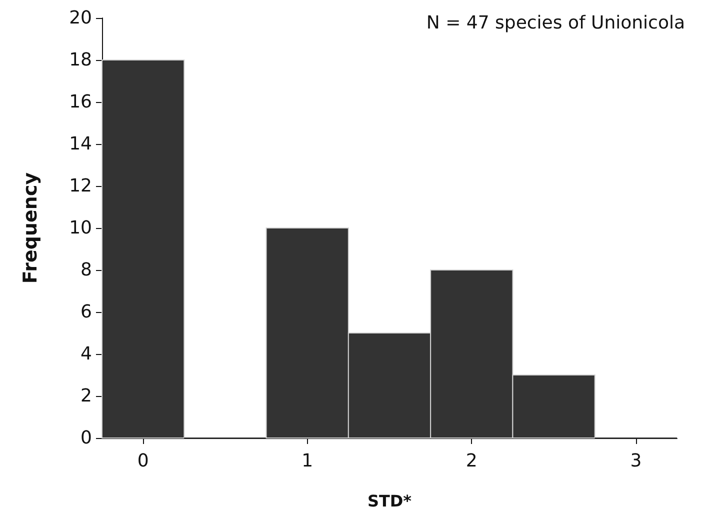 The image size is (703, 520). Describe the element at coordinates (636, 461) in the screenshot. I see `x-tick-label: 3` at that location.